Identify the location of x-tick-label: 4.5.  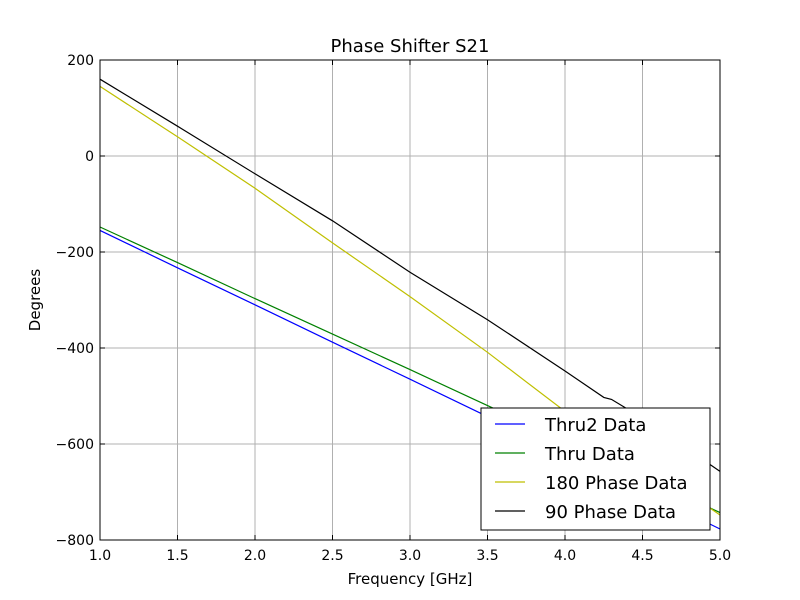
(642, 556).